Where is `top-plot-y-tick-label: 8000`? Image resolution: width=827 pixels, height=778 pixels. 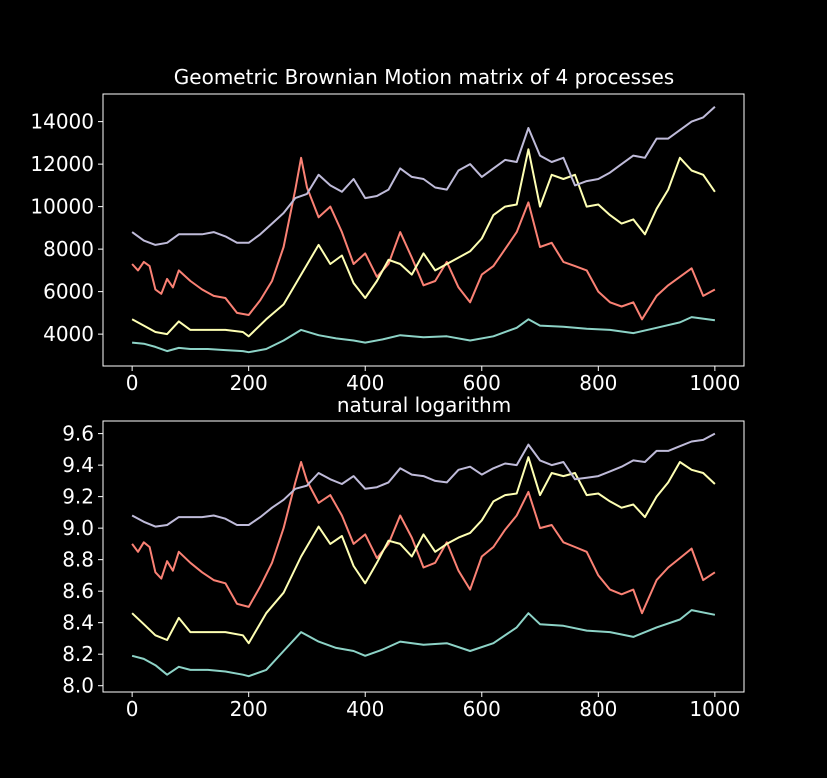
top-plot-y-tick-label: 8000 is located at coordinates (68, 249).